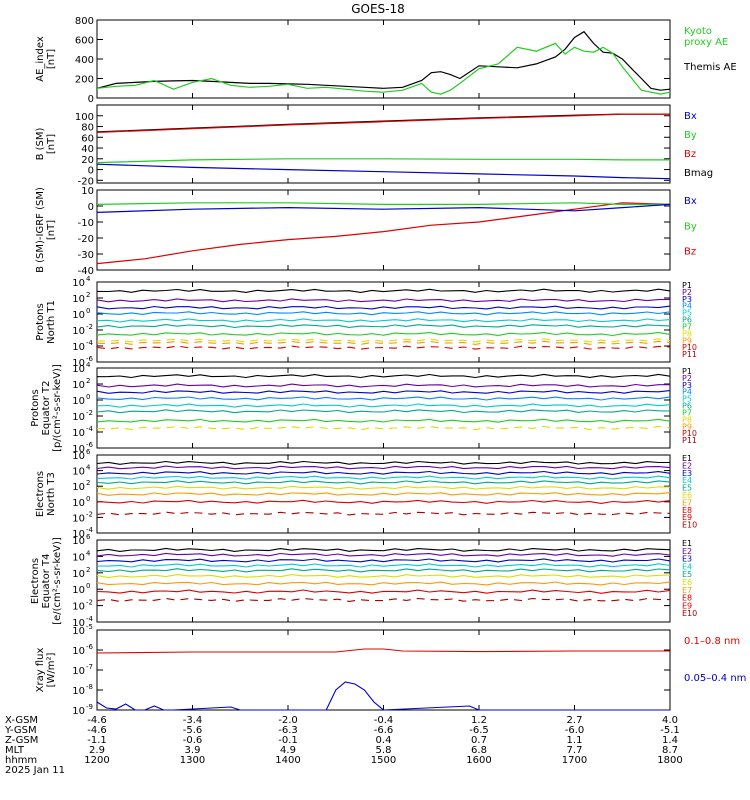 The width and height of the screenshot is (750, 800). What do you see at coordinates (192, 760) in the screenshot?
I see `x-row-value: 1300` at bounding box center [192, 760].